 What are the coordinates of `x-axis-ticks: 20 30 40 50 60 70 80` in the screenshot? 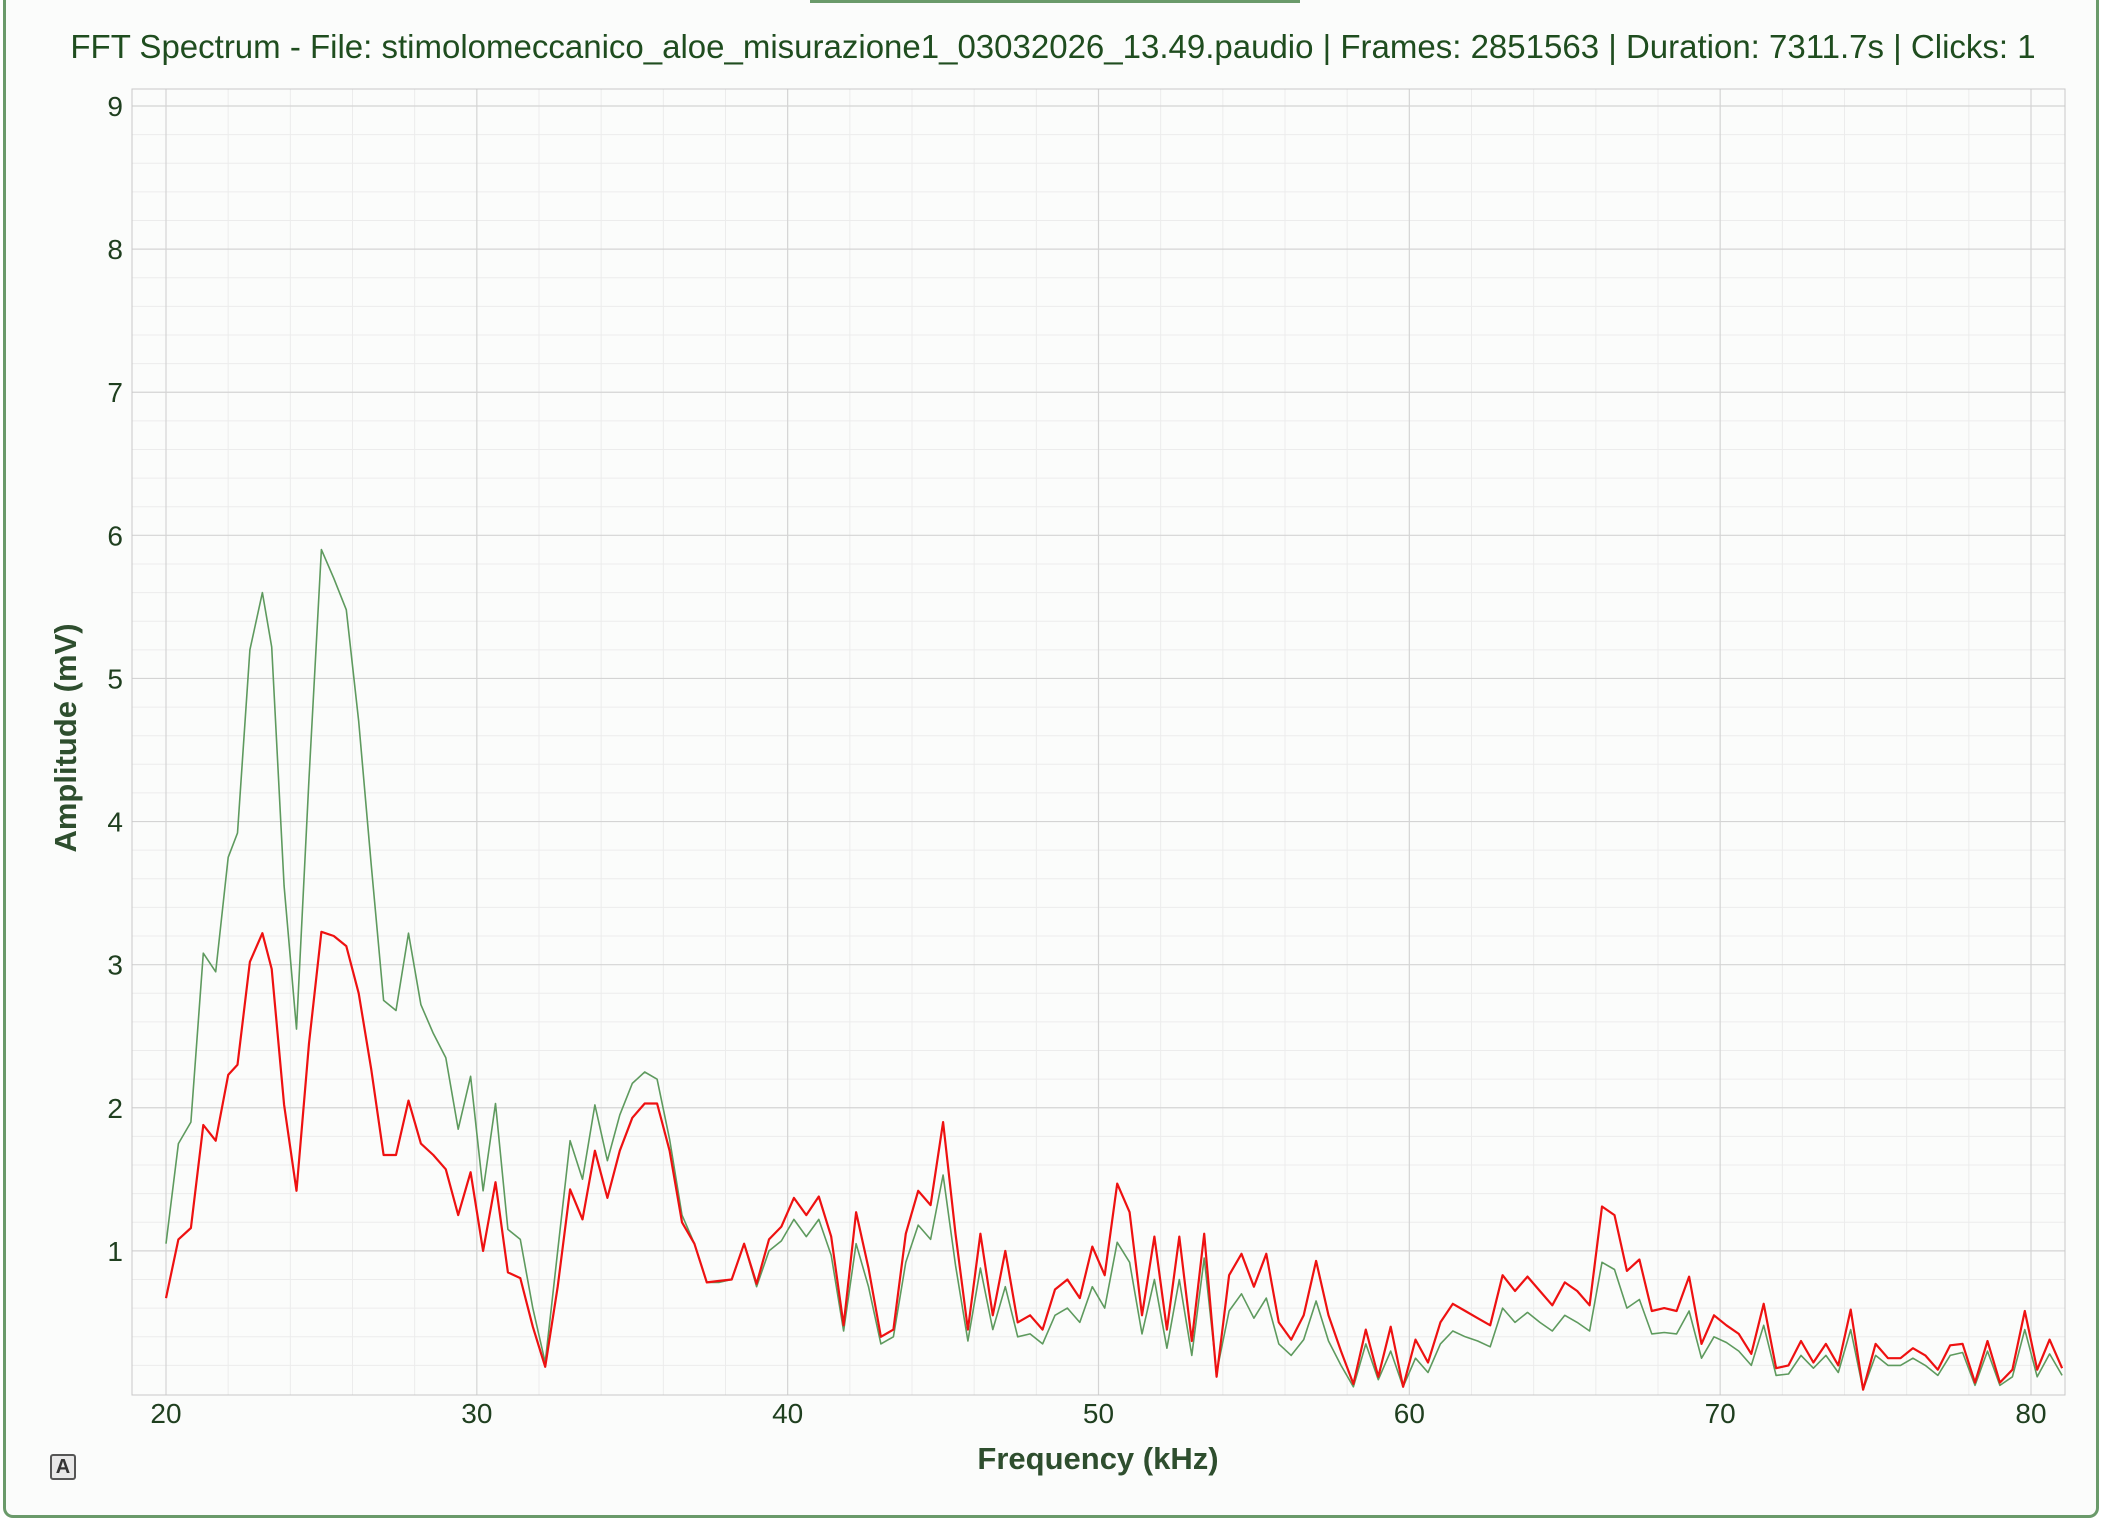 It's located at (1098, 1413).